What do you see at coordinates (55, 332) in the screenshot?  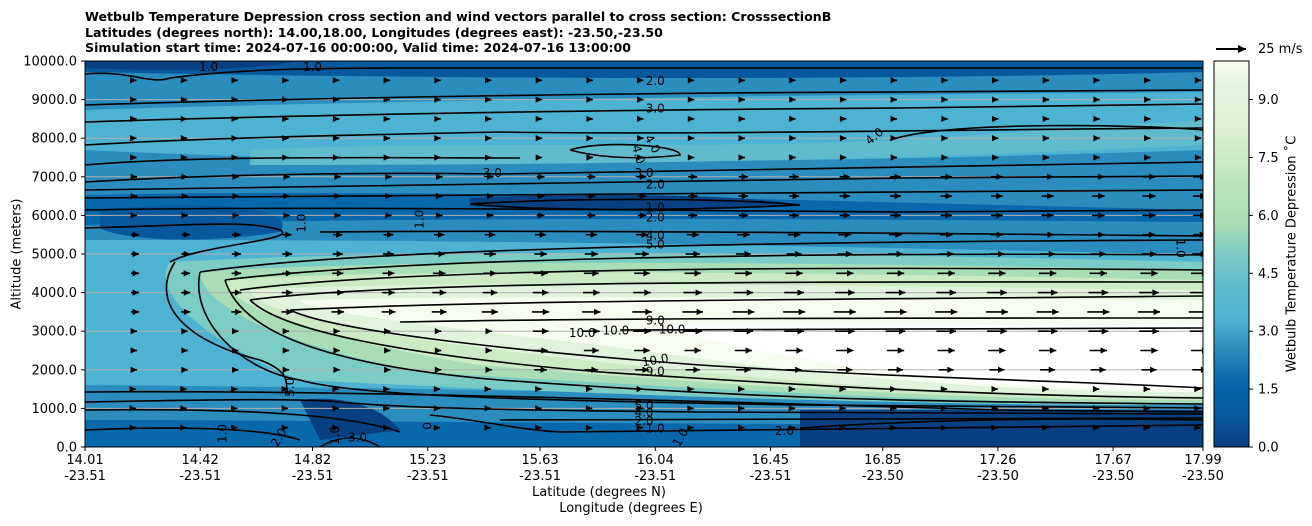 I see `y-tick-label: 3000.0` at bounding box center [55, 332].